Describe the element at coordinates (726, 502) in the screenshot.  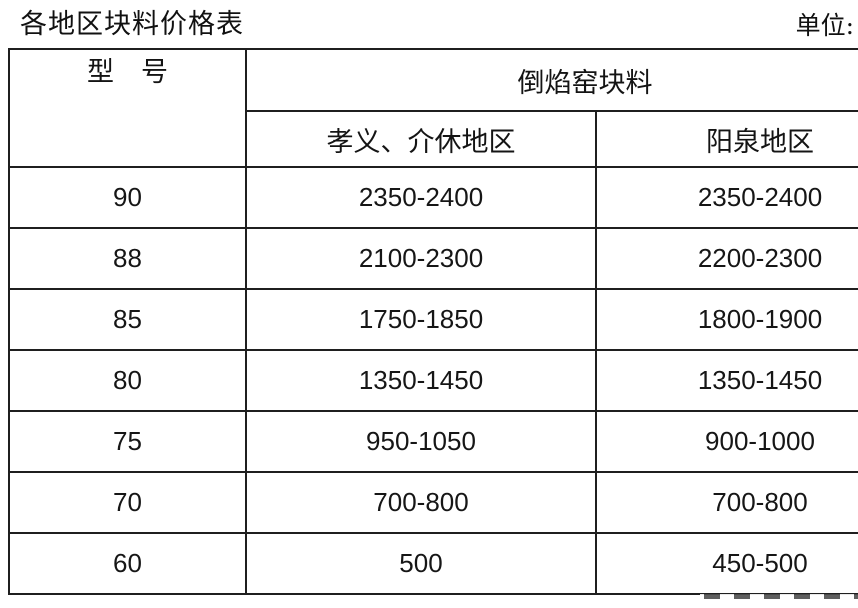
I see `price-cell-yangquan: 700-800` at that location.